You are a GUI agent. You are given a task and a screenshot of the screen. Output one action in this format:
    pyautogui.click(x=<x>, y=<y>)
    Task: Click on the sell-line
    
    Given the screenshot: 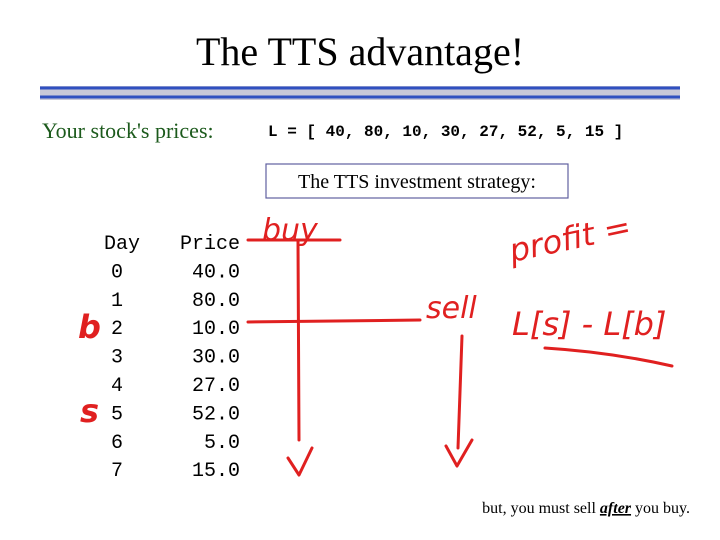 What is the action you would take?
    pyautogui.click(x=334, y=321)
    